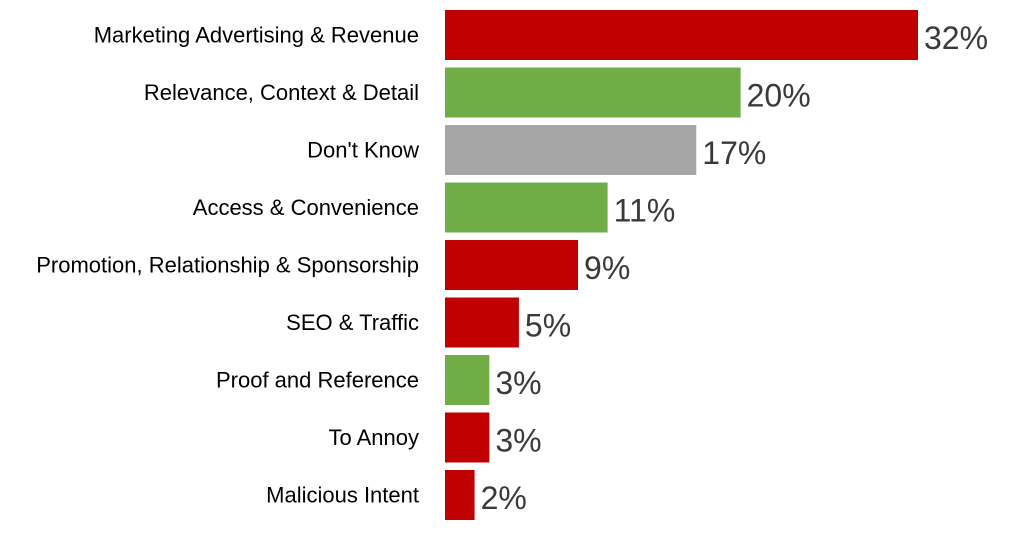 The image size is (1024, 536). Describe the element at coordinates (734, 153) in the screenshot. I see `value-label-2: 17%` at that location.